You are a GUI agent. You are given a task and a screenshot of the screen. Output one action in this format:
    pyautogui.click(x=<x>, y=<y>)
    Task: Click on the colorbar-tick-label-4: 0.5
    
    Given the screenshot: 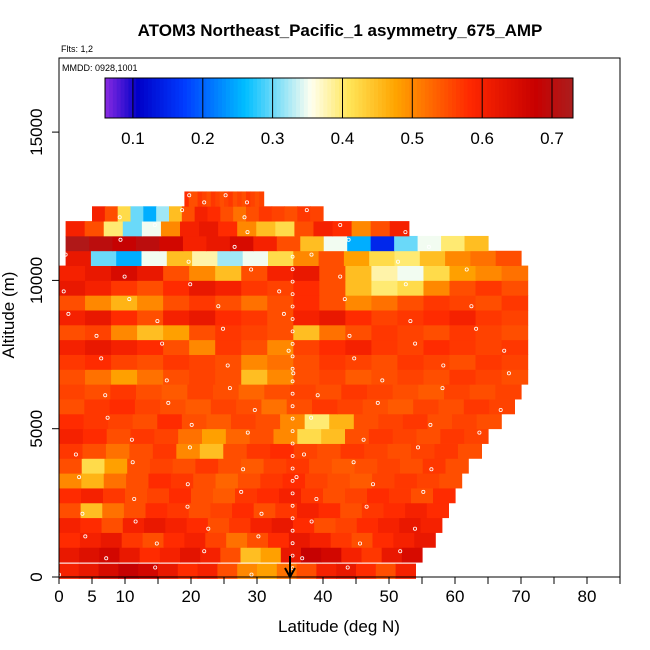 What is the action you would take?
    pyautogui.click(x=412, y=138)
    